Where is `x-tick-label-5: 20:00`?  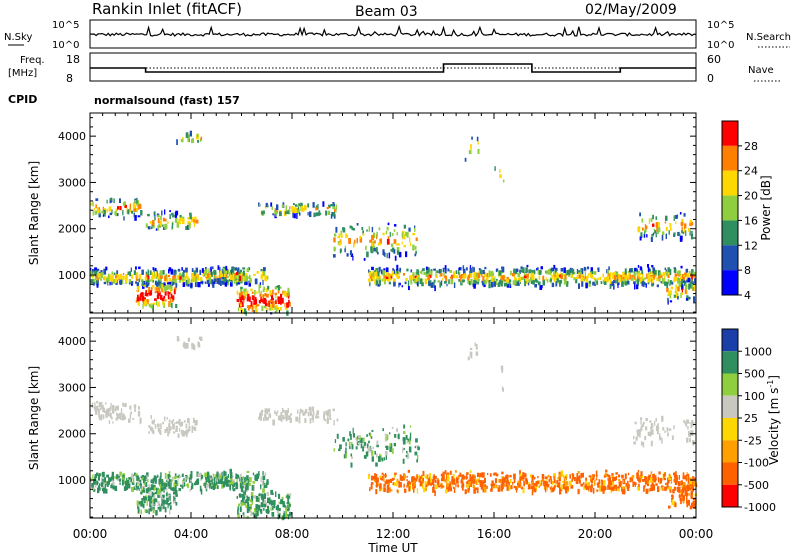 x-tick-label-5: 20:00 is located at coordinates (595, 534).